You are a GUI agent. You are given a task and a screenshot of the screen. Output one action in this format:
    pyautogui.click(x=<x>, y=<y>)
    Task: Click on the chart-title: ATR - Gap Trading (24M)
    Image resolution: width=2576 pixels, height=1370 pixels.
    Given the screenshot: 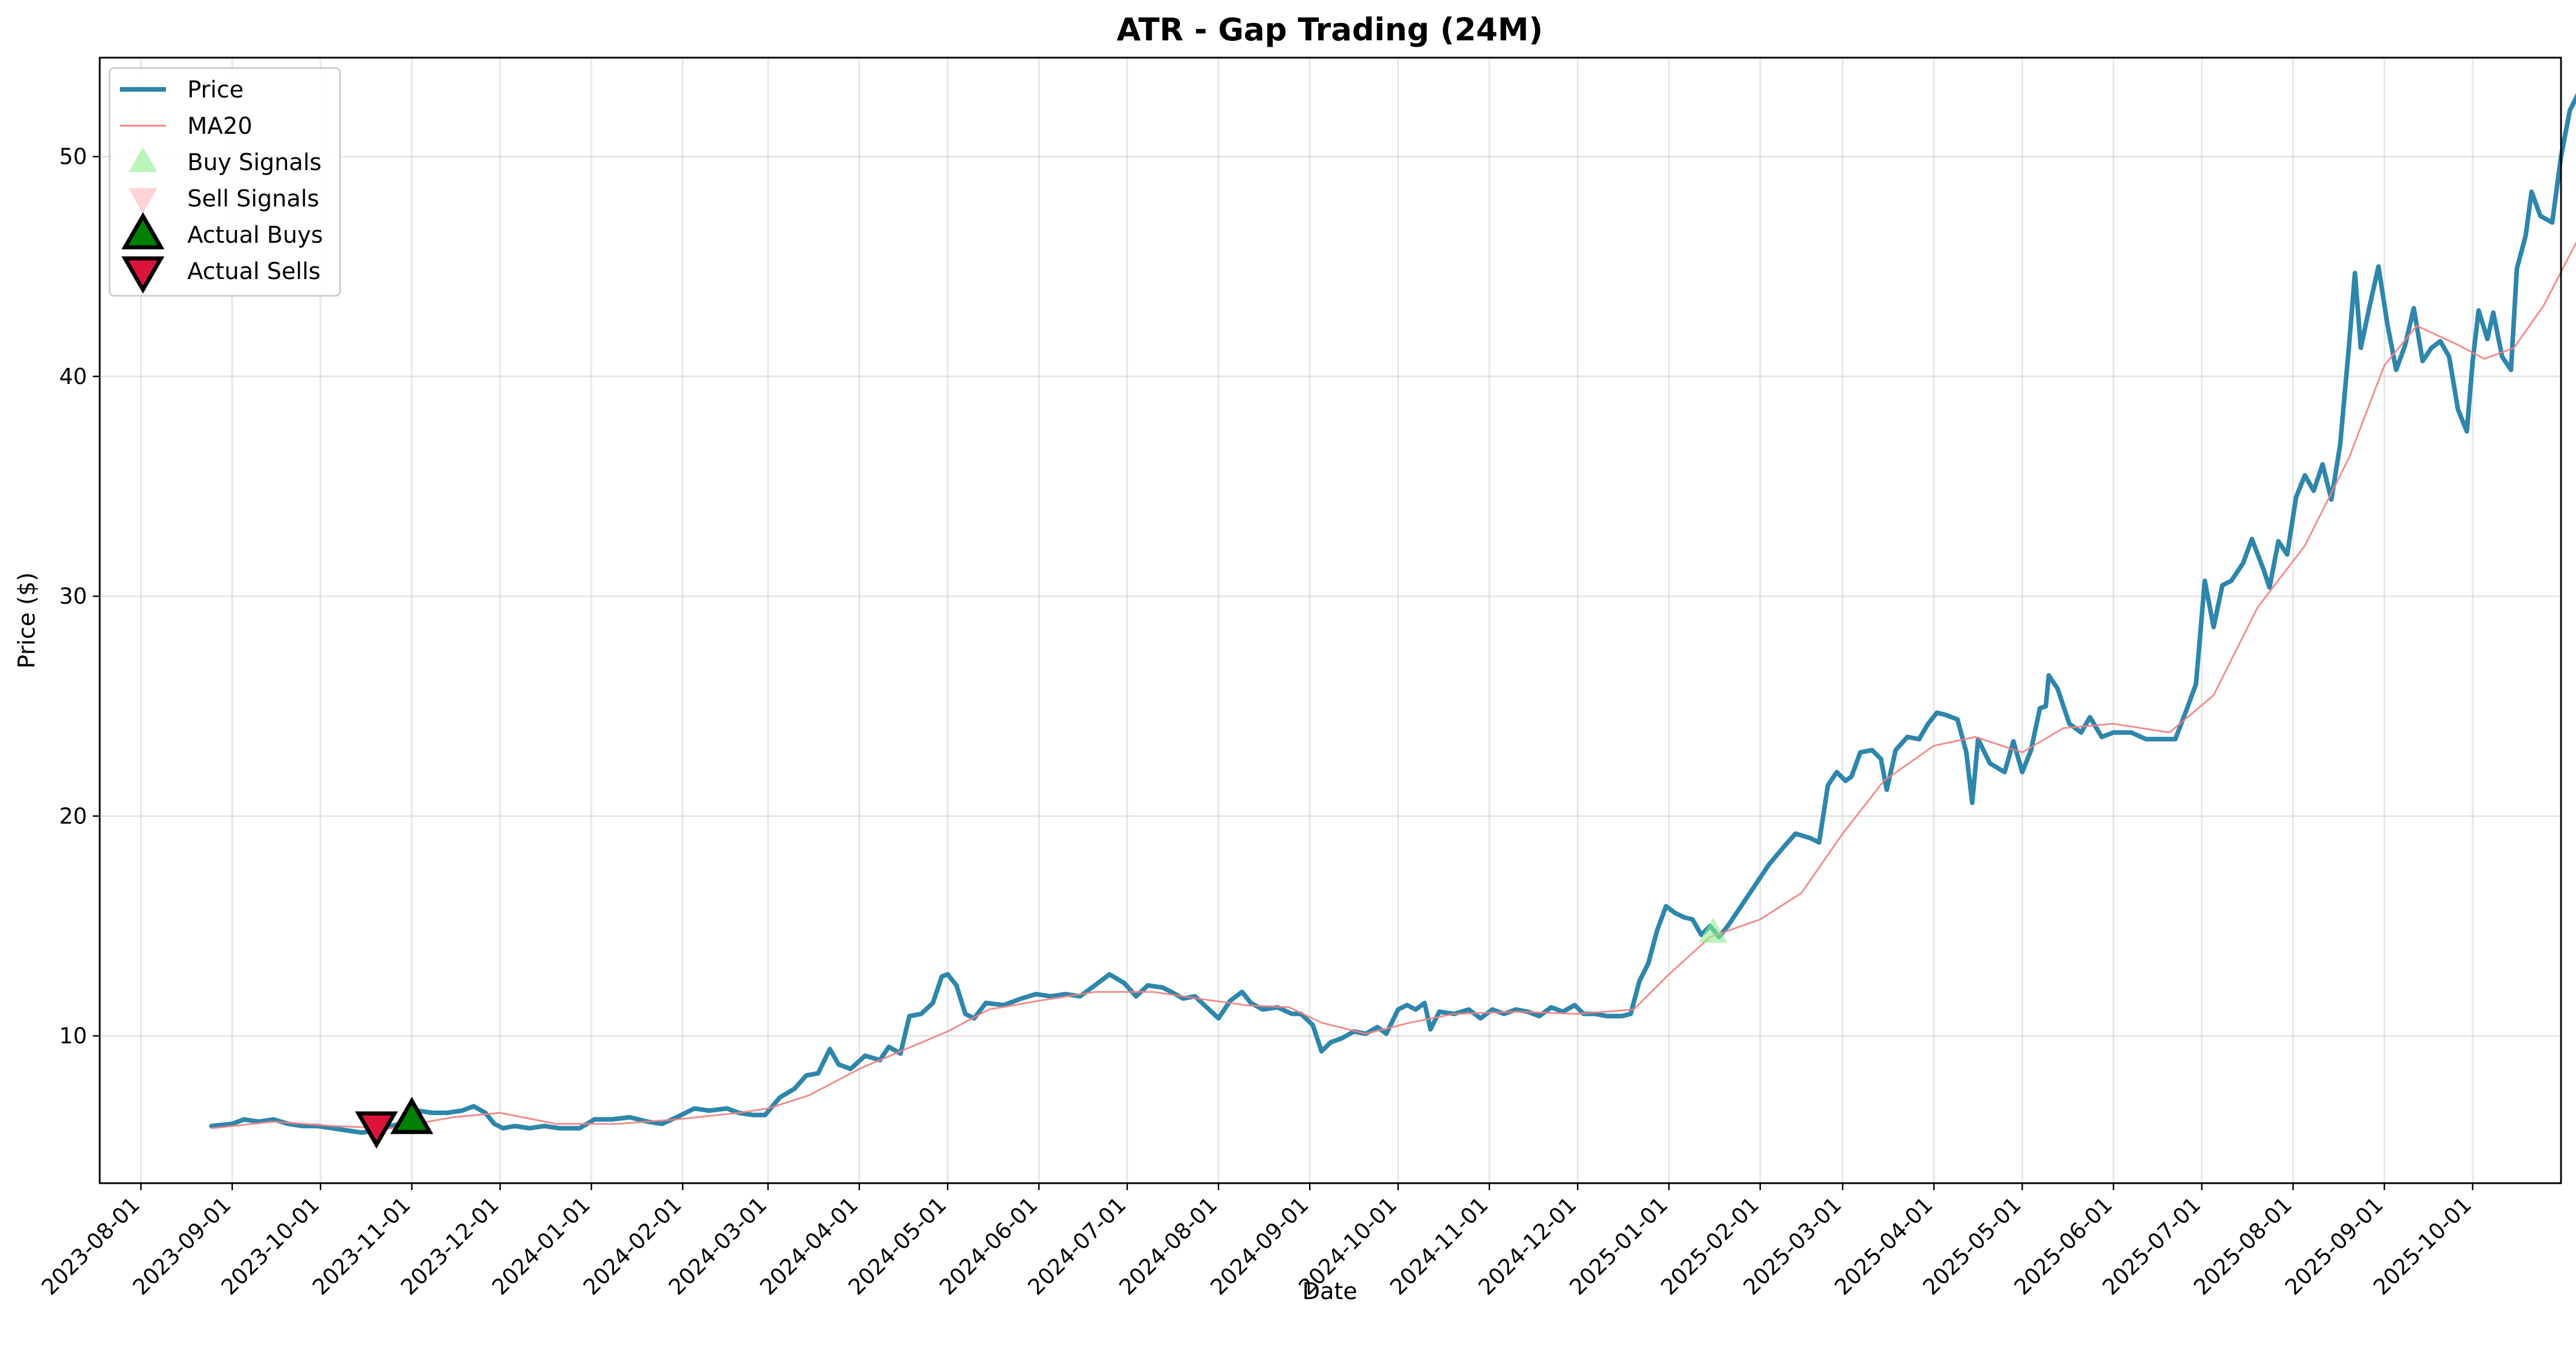 What is the action you would take?
    pyautogui.click(x=1330, y=30)
    